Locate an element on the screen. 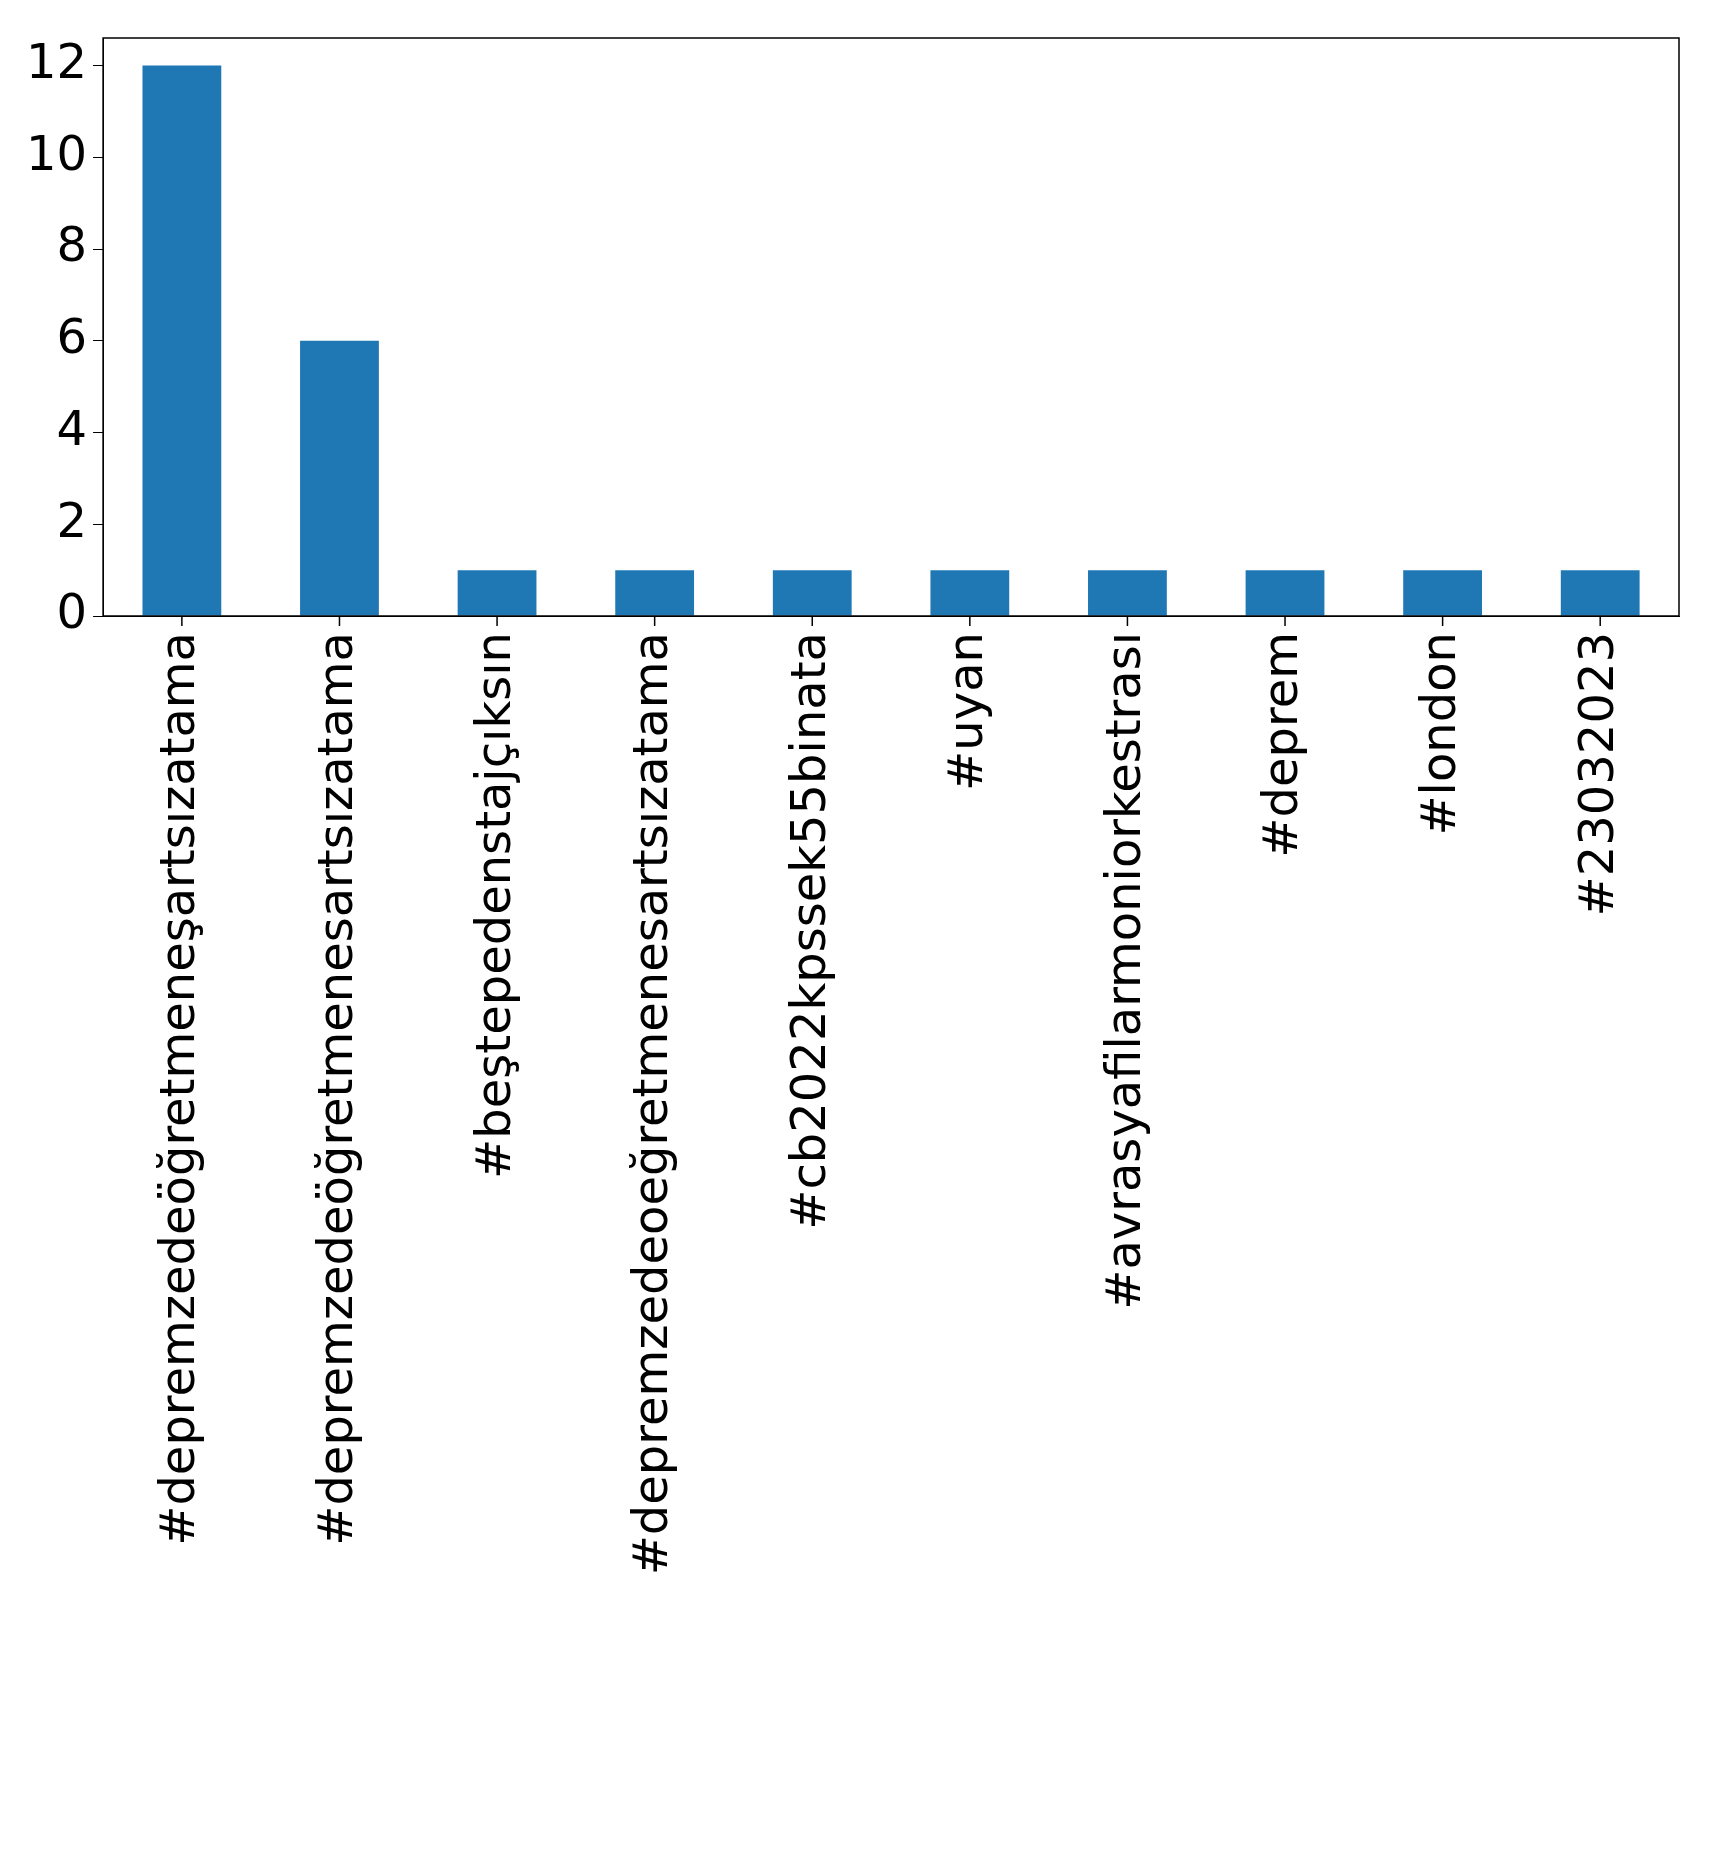 The height and width of the screenshot is (1856, 1719). y-tick-label: 2 is located at coordinates (72, 519).